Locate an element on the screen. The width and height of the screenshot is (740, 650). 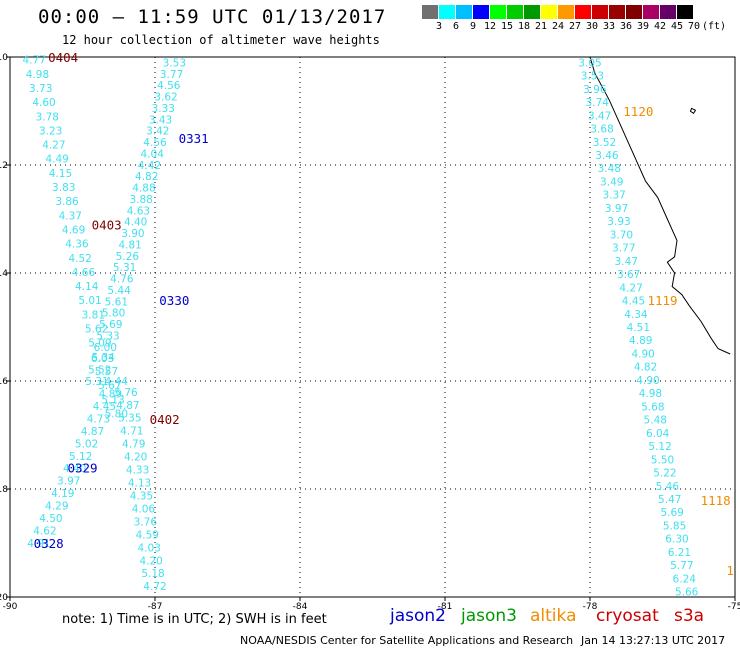
wave-height-value: 4.88 is located at coordinates (143, 189).